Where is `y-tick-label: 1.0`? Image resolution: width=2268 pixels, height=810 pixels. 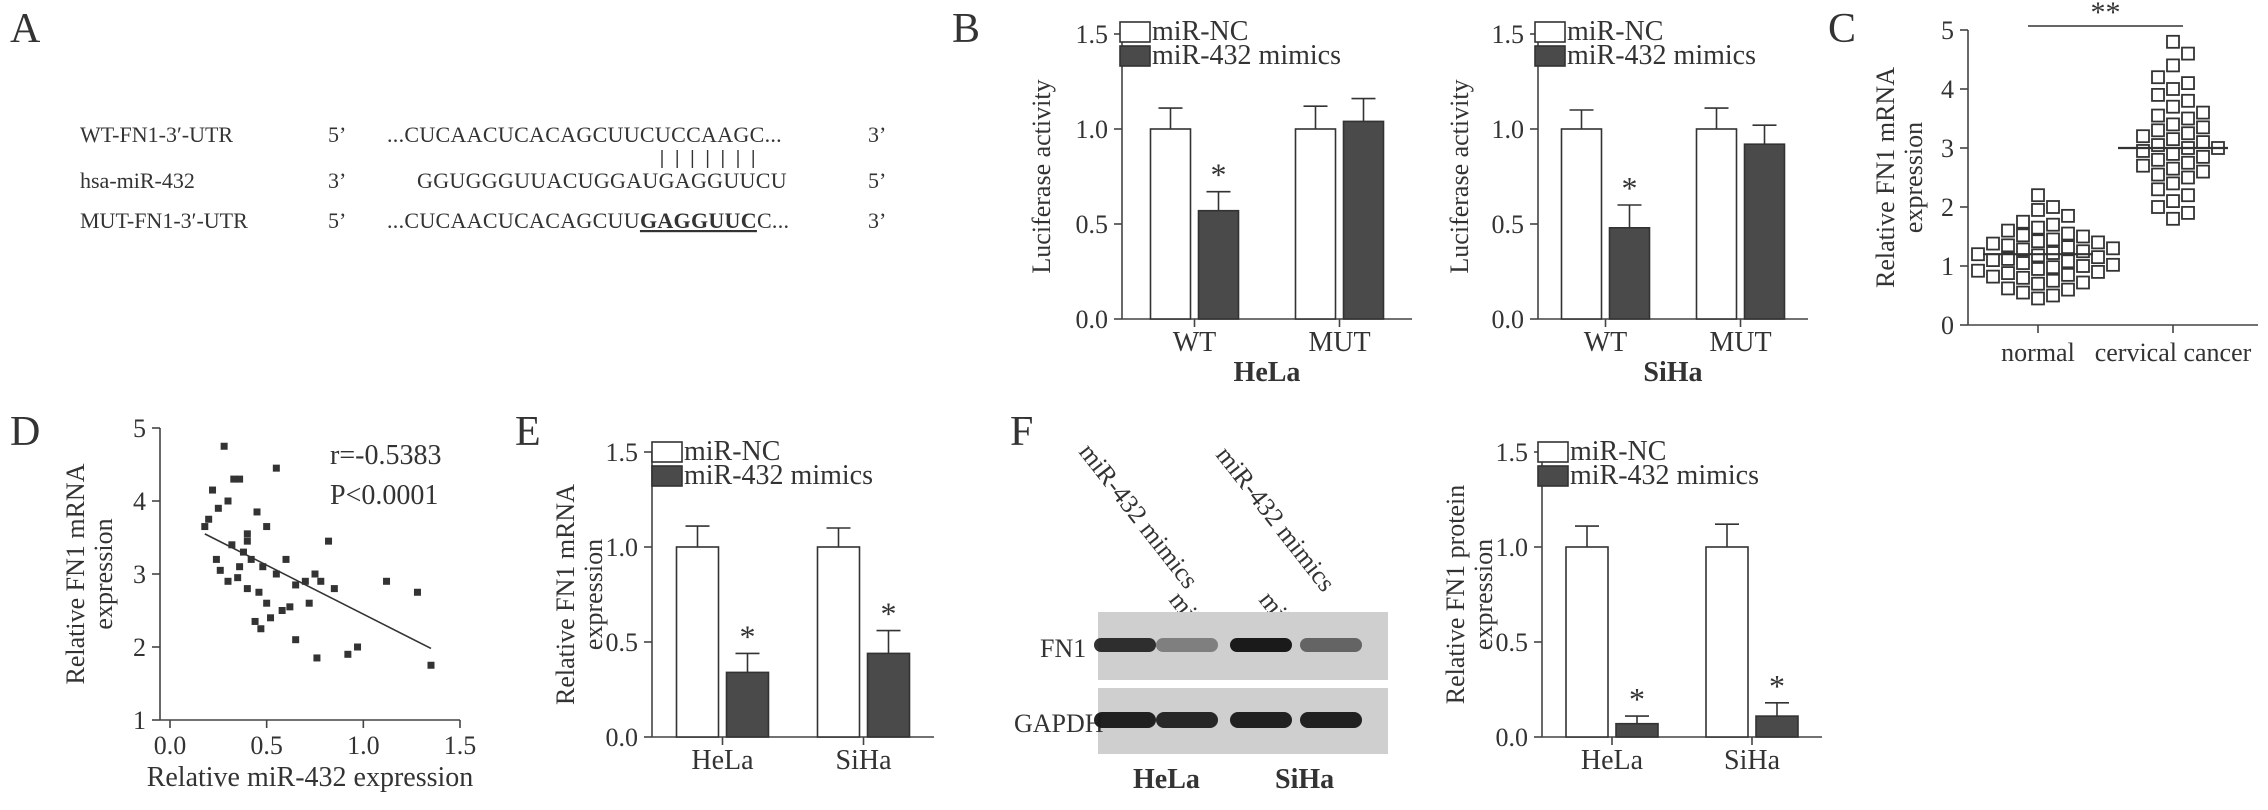
y-tick-label: 1.0 is located at coordinates (1512, 547).